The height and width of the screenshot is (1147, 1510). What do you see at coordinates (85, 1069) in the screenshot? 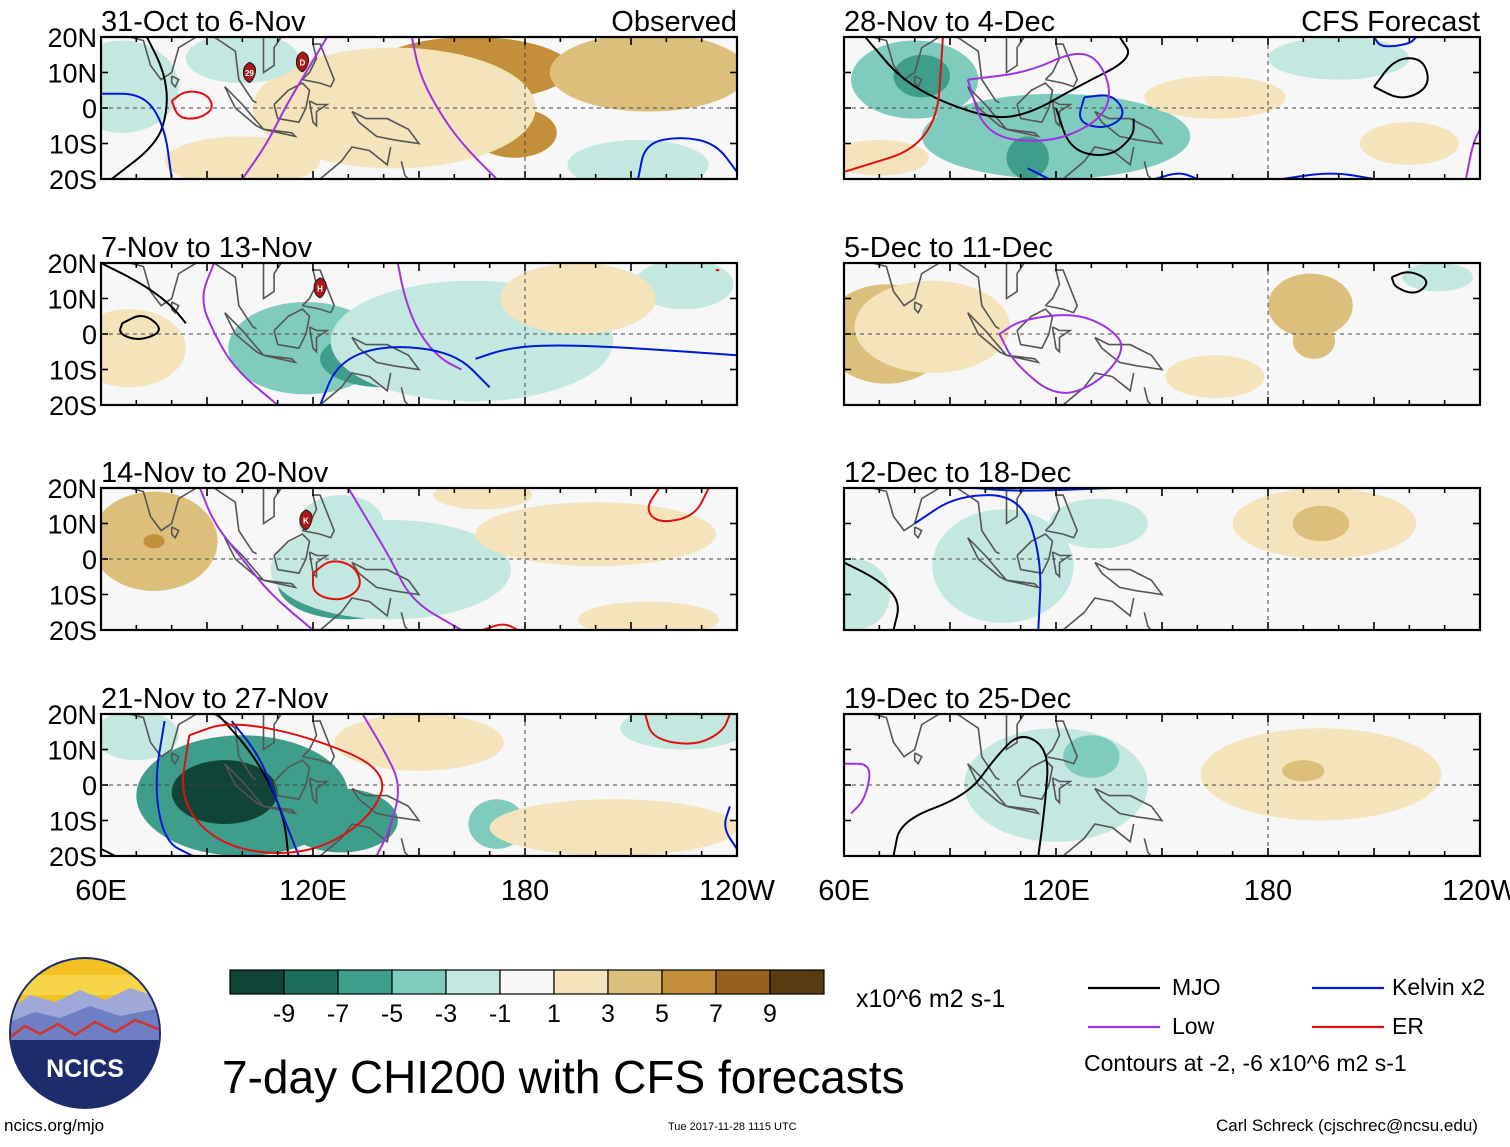
I see `logo-text: NCICS` at bounding box center [85, 1069].